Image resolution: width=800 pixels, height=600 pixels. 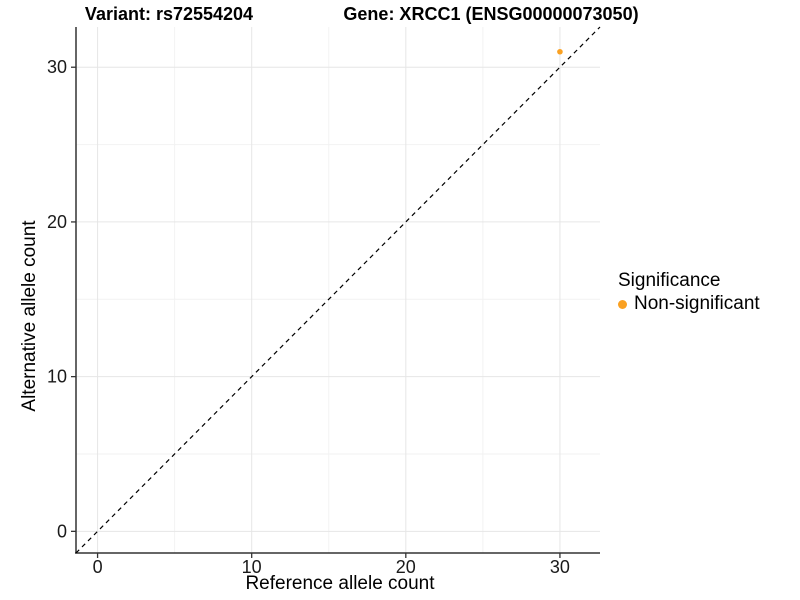 What do you see at coordinates (57, 67) in the screenshot?
I see `y-tick-label-30: 30` at bounding box center [57, 67].